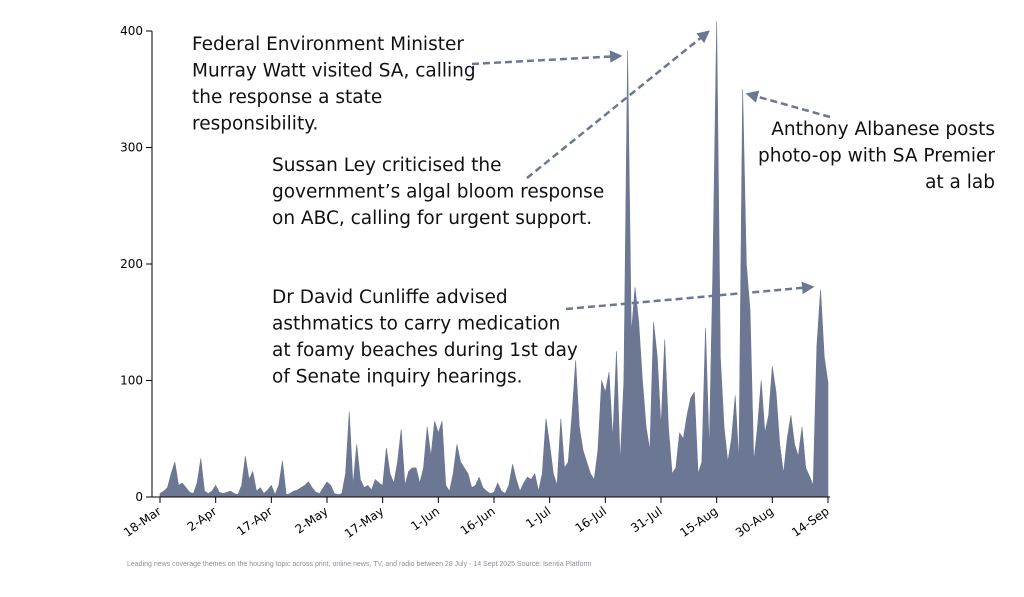 The height and width of the screenshot is (597, 1024). What do you see at coordinates (312, 520) in the screenshot?
I see `x-tick-label: 2-May` at bounding box center [312, 520].